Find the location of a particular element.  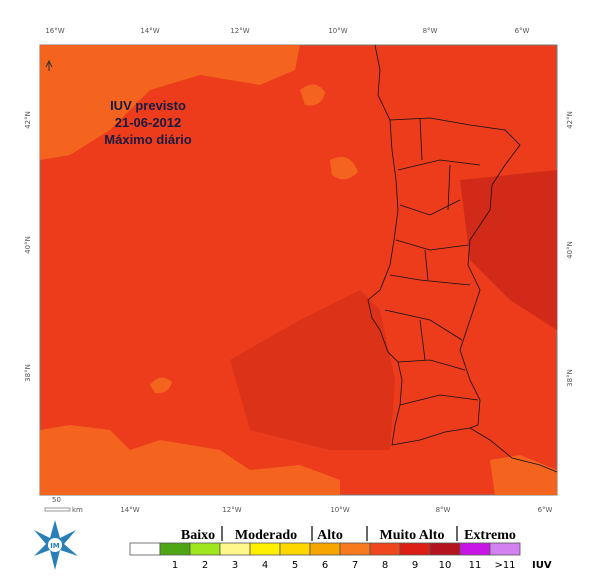

legend-group: Baixo is located at coordinates (198, 535).